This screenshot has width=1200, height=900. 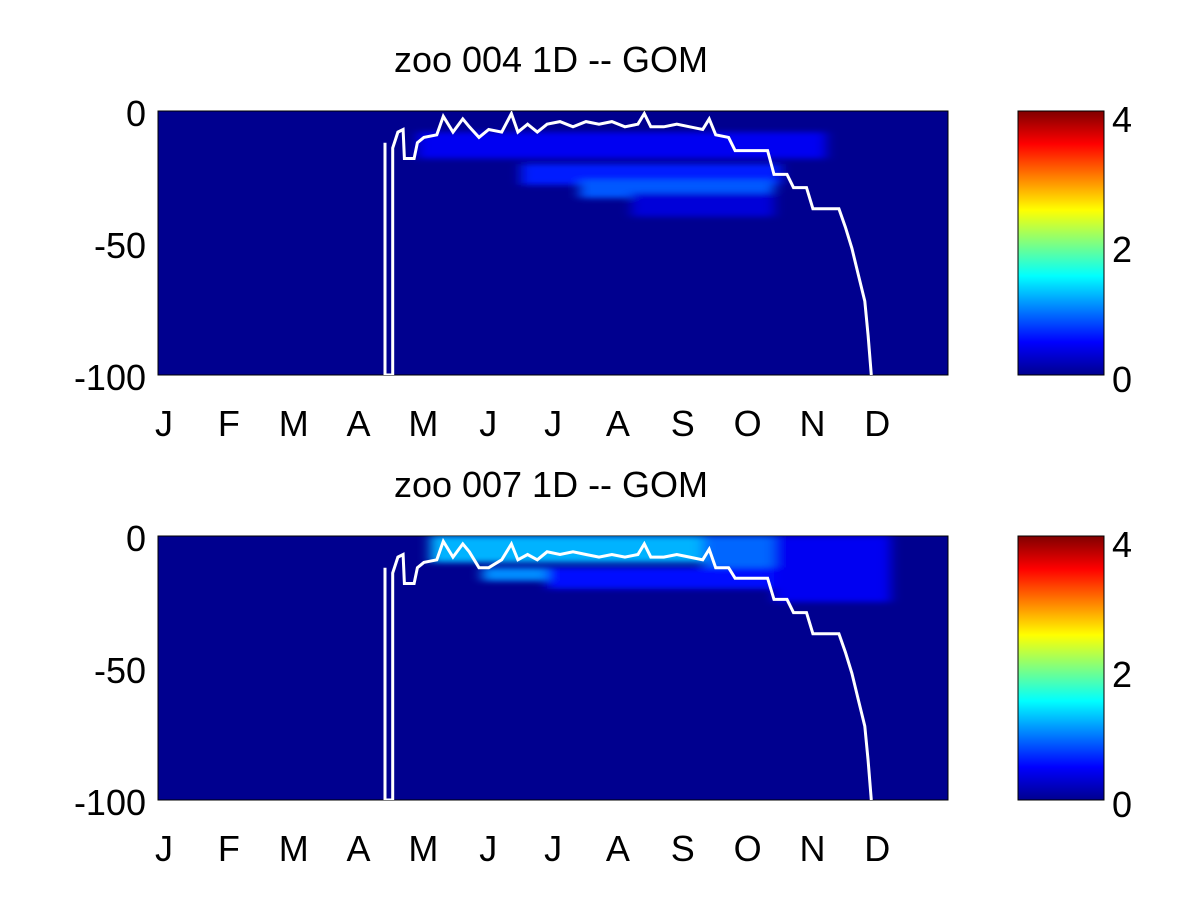 What do you see at coordinates (551, 59) in the screenshot?
I see `chart-title: zoo 004 1D -- GOM` at bounding box center [551, 59].